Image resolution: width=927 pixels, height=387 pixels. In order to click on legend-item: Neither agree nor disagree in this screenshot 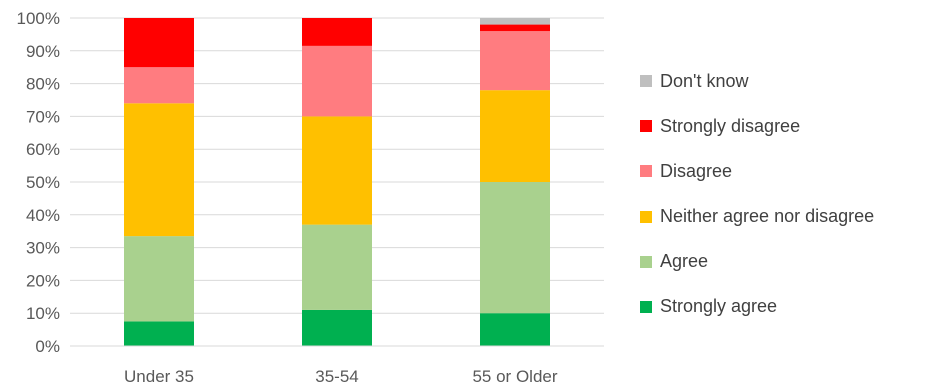, I will do `click(782, 217)`.